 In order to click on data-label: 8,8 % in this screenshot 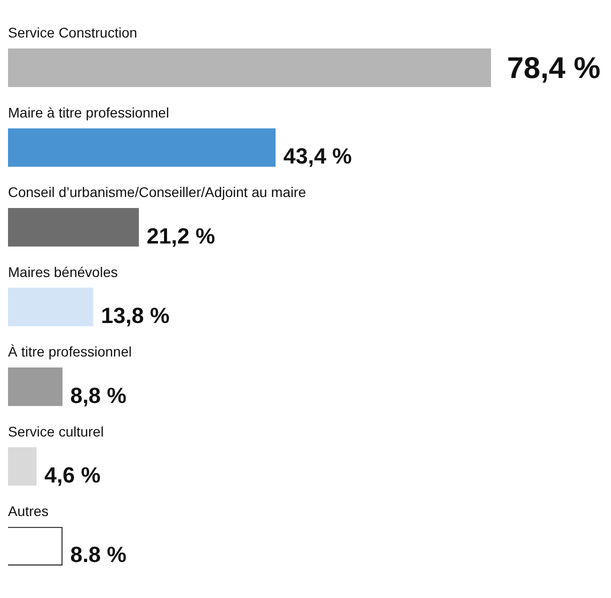, I will do `click(98, 395)`.